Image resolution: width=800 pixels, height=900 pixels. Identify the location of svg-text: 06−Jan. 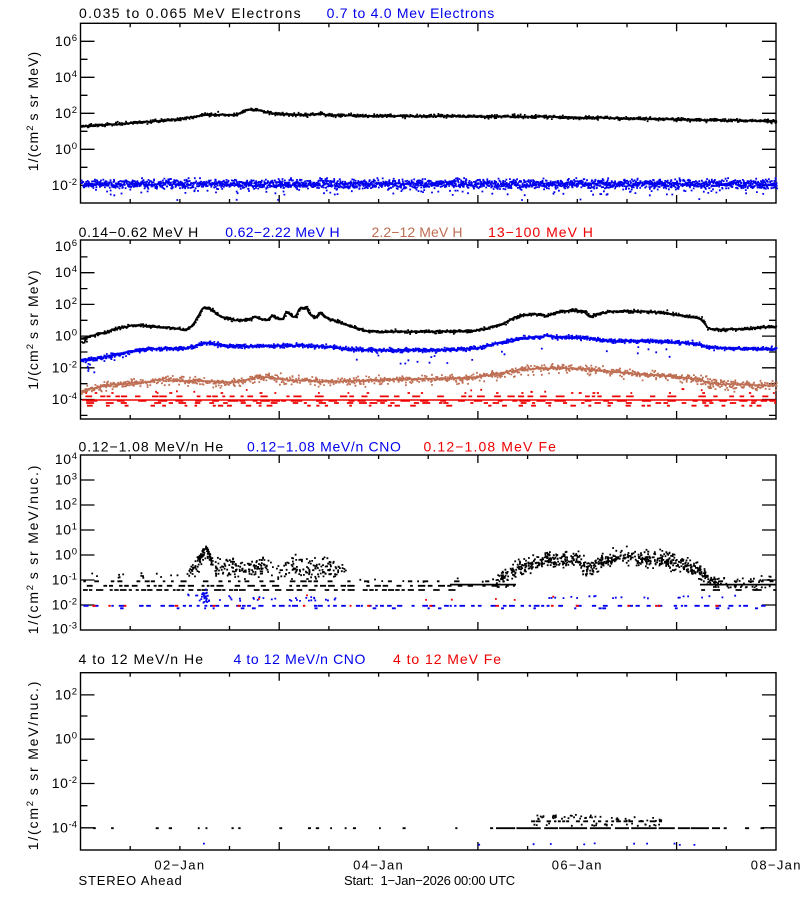
(577, 865).